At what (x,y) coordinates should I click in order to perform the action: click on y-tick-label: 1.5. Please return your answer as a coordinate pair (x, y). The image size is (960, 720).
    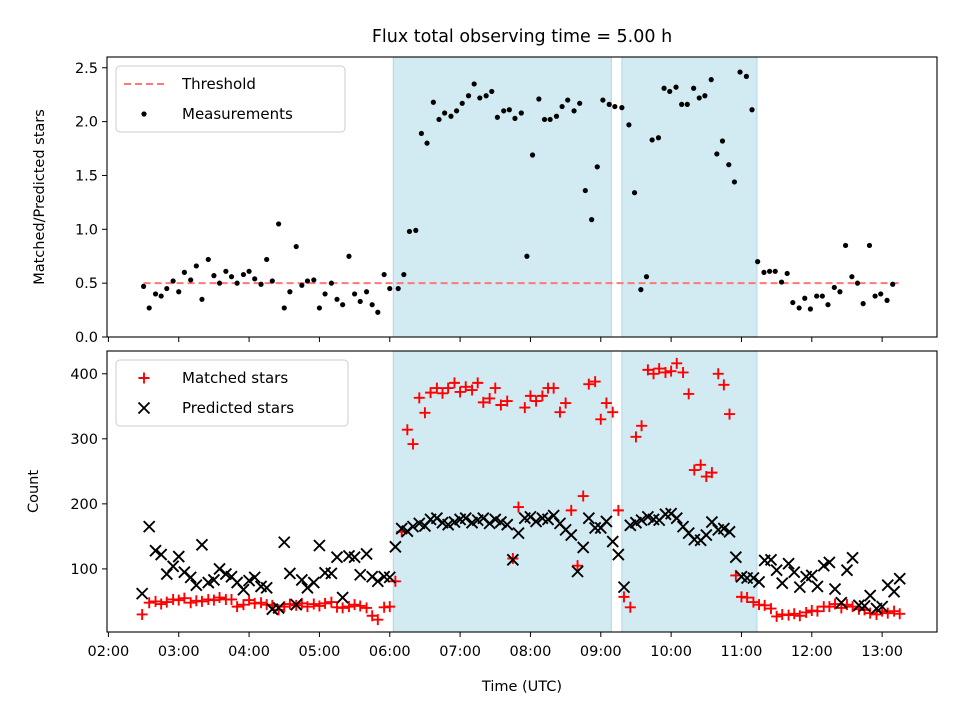
    Looking at the image, I should click on (86, 176).